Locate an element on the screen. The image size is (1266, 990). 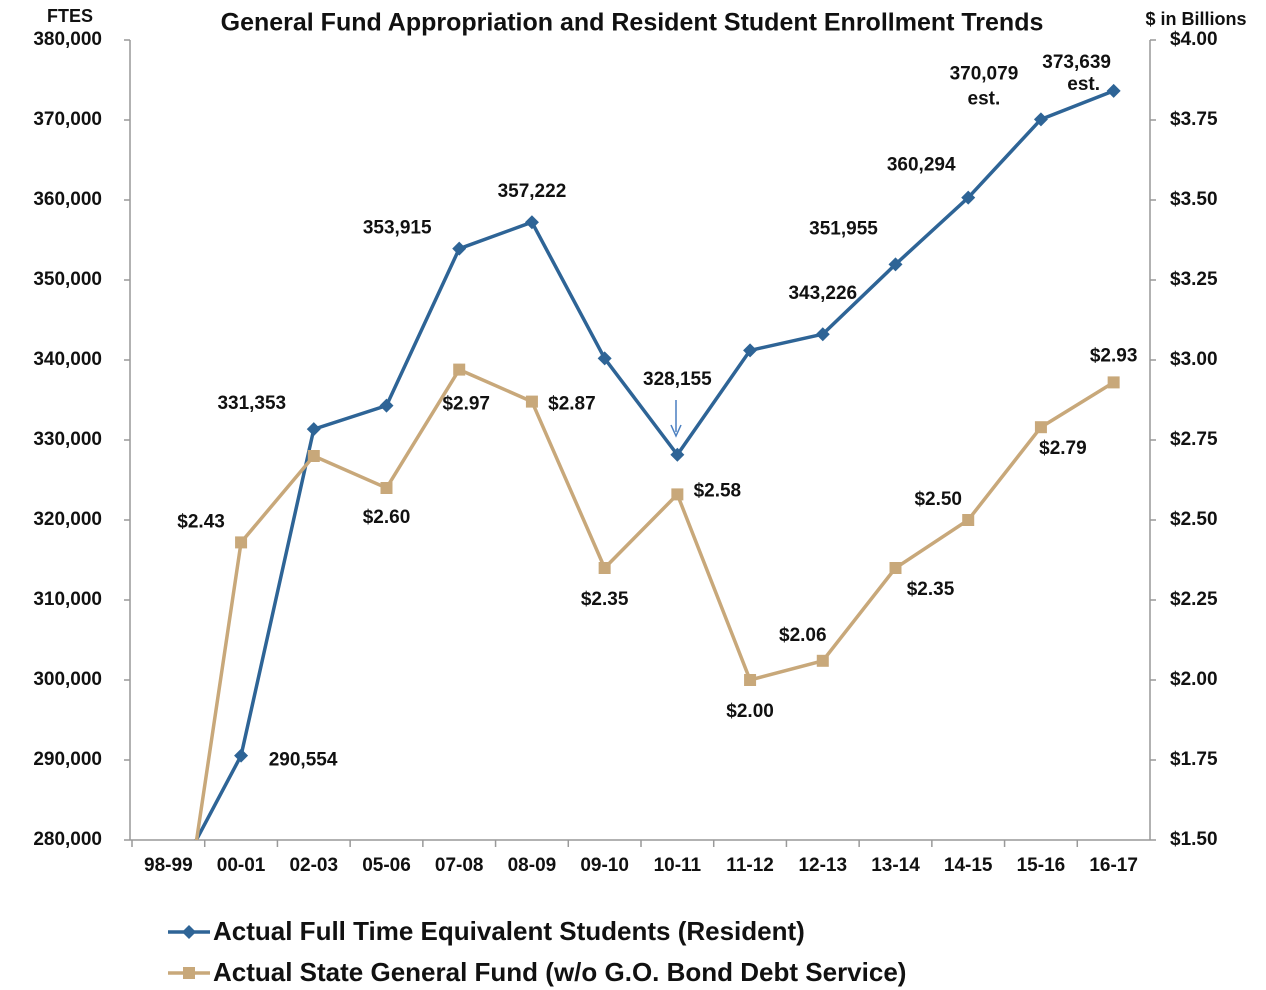
y-tick-label: 340,000 is located at coordinates (67, 359).